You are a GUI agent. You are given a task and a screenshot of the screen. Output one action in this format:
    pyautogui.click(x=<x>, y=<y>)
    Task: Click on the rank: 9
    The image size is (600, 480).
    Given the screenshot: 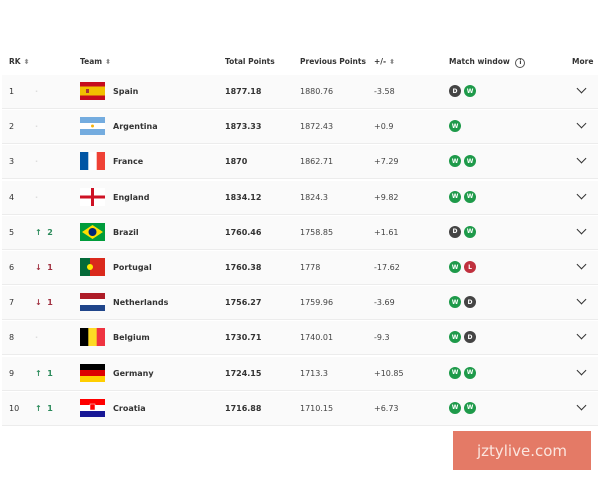 What is the action you would take?
    pyautogui.click(x=12, y=373)
    